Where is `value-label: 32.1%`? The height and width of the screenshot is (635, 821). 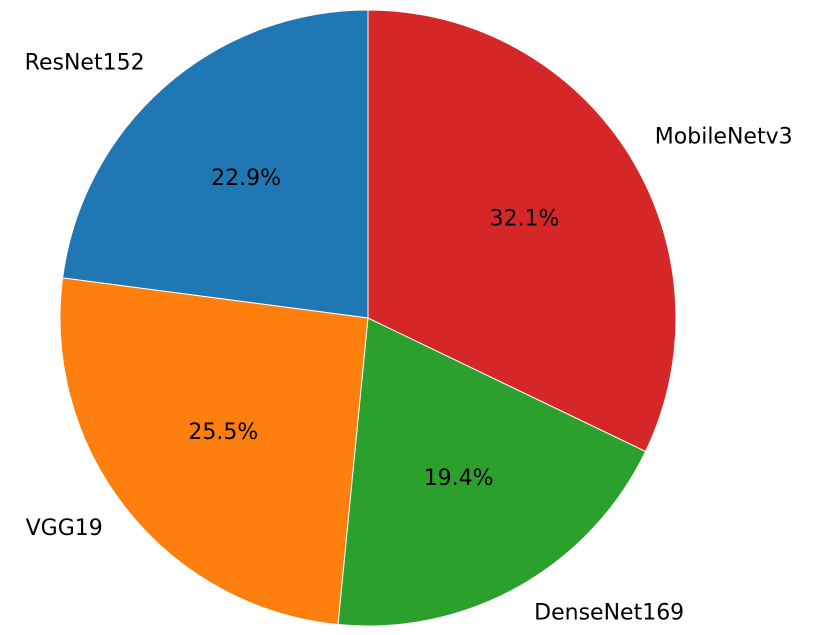
value-label: 32.1% is located at coordinates (524, 219).